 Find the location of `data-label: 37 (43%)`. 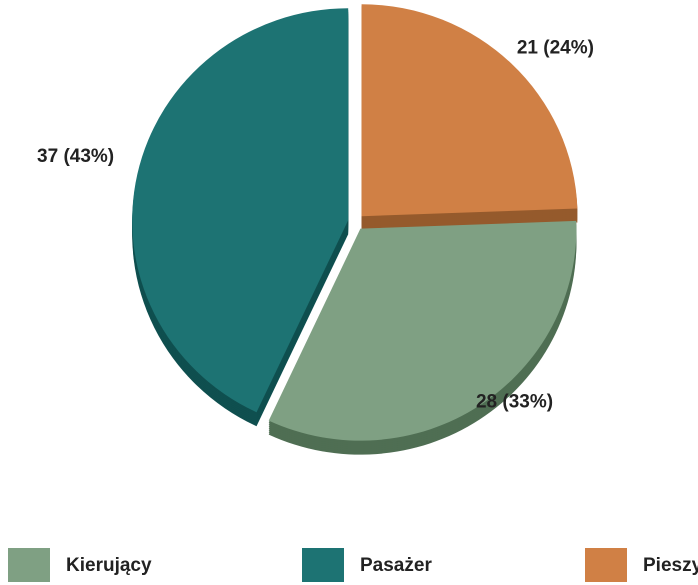

data-label: 37 (43%) is located at coordinates (75, 156).